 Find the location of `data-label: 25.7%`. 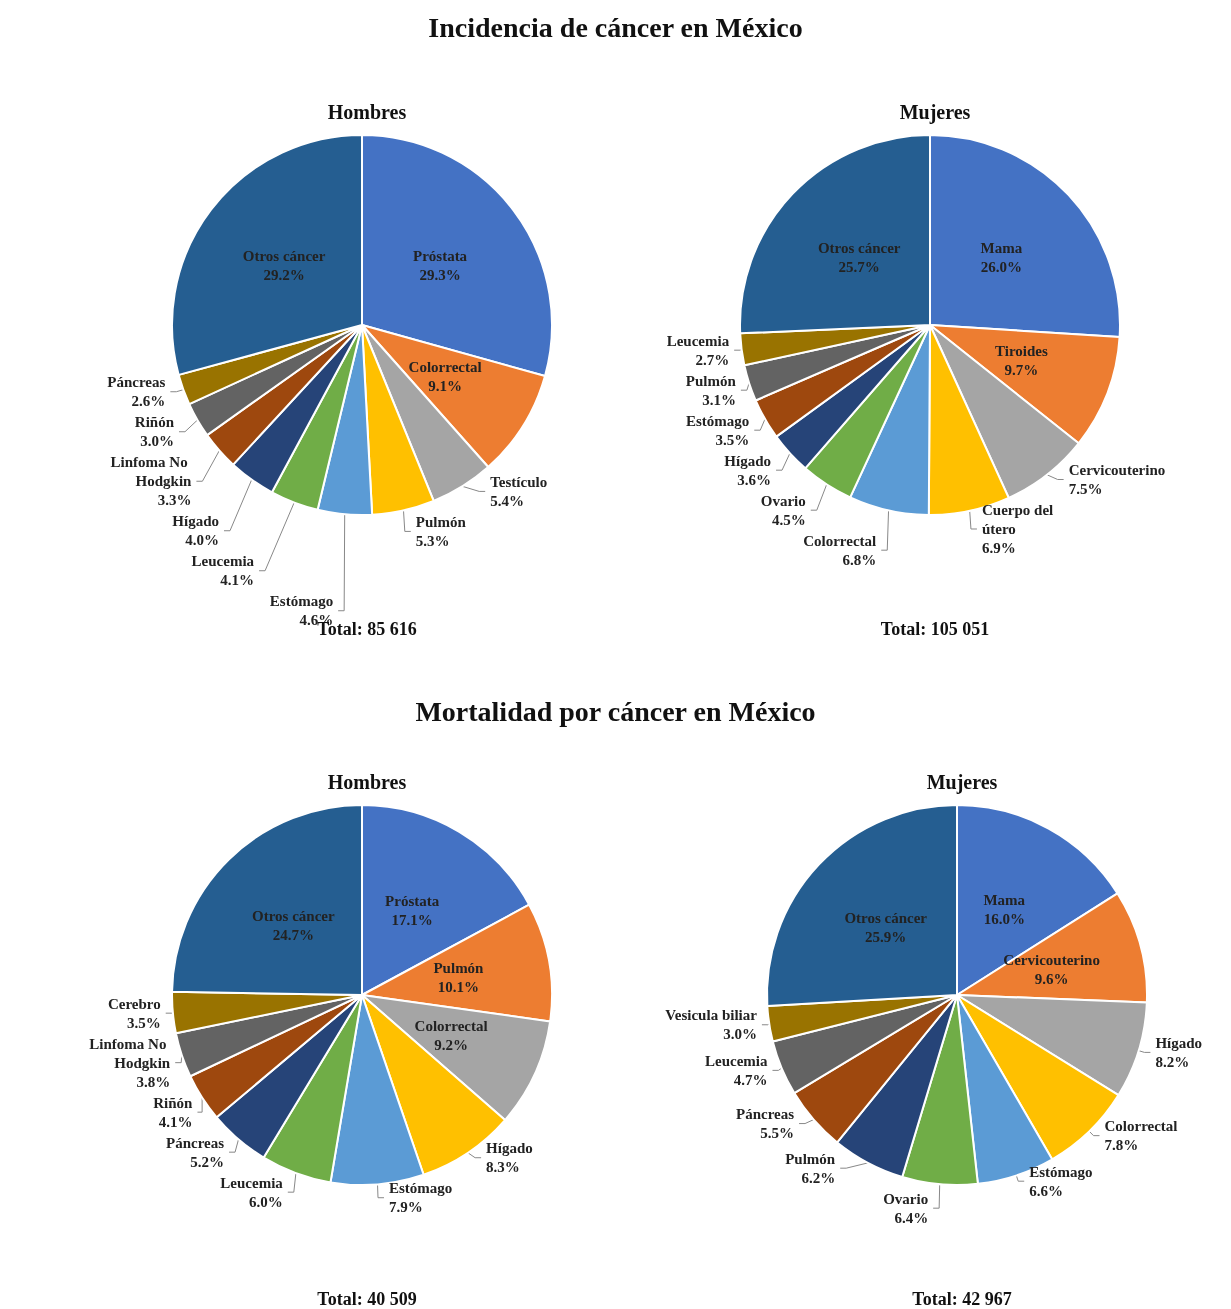

data-label: 25.7% is located at coordinates (859, 266).